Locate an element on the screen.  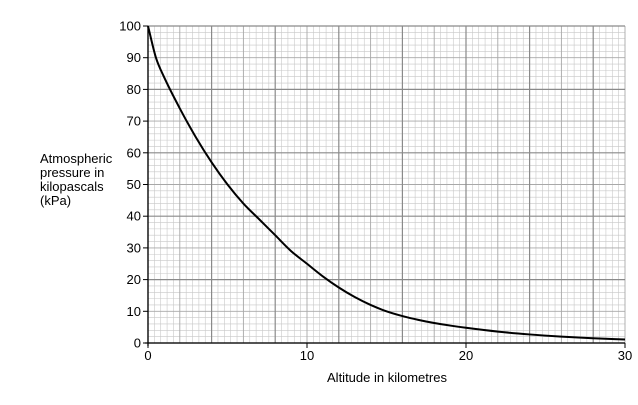
y-tick-label: 0 is located at coordinates (137, 343).